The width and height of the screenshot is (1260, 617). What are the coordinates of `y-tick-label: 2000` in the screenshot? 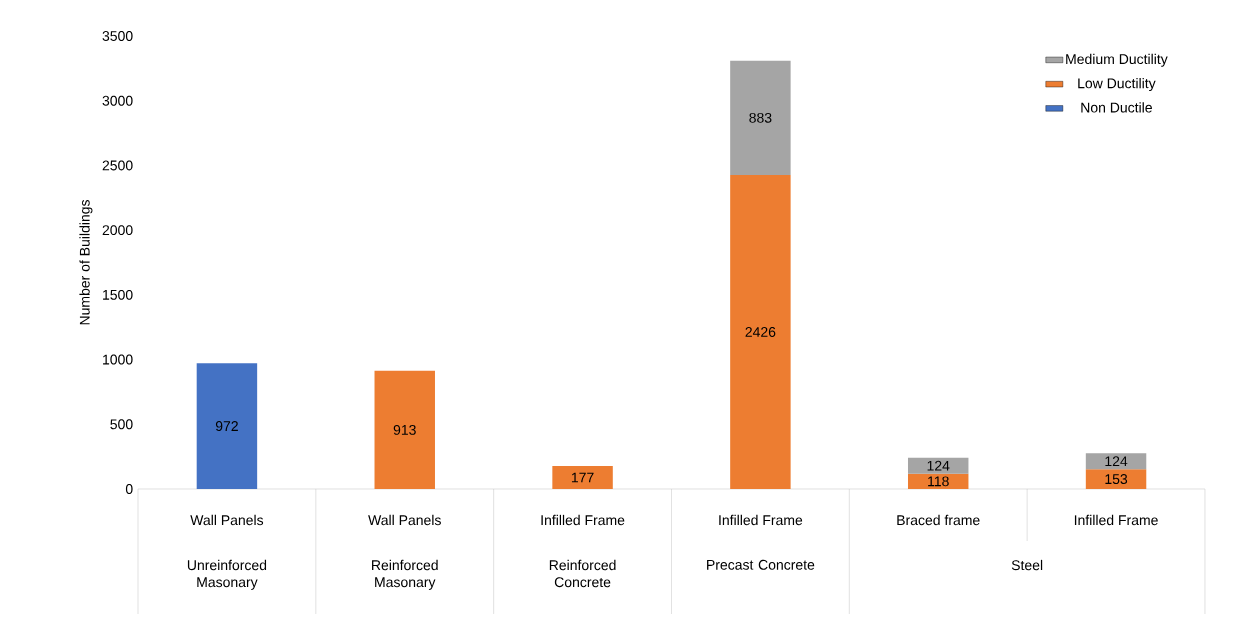 It's located at (117, 230).